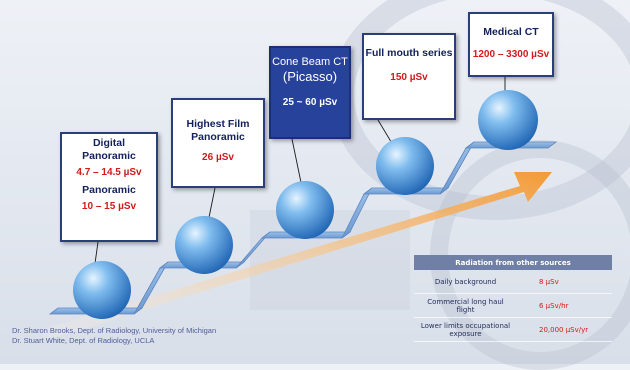  I want to click on table-row: Commercial long haul flight 6 µSv/hr, so click(513, 305).